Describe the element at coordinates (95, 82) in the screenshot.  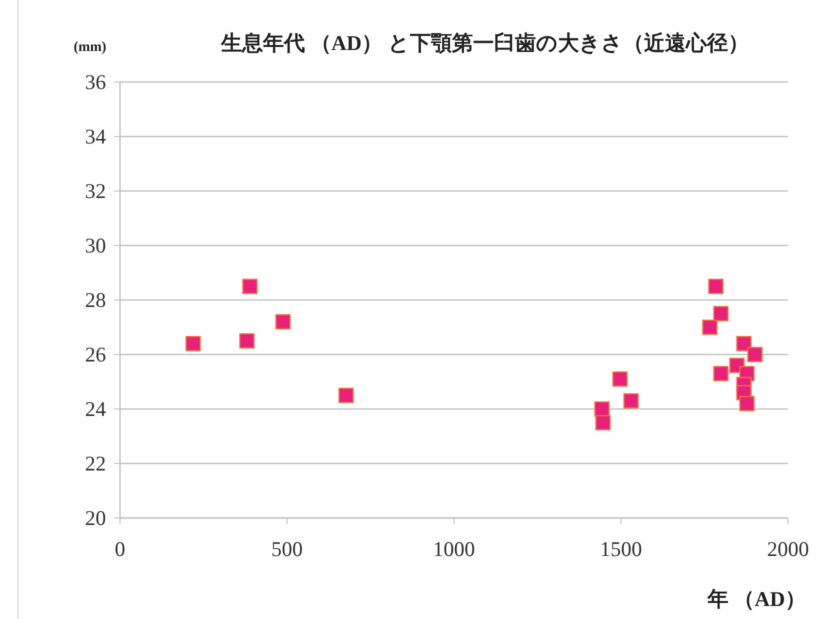
I see `y-tick-label: 36` at that location.